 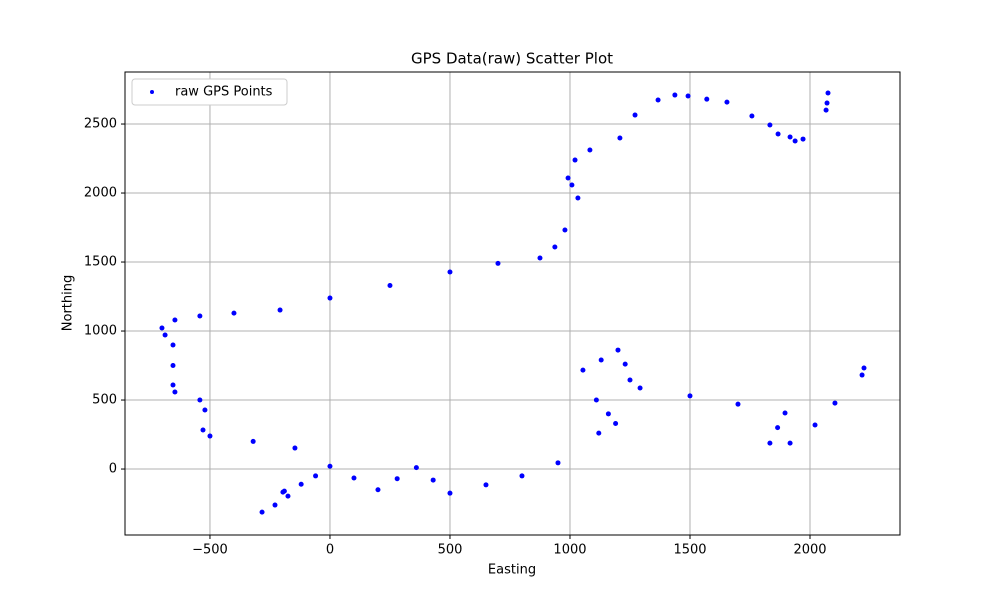 What do you see at coordinates (689, 550) in the screenshot?
I see `x-tick-label: 1500` at bounding box center [689, 550].